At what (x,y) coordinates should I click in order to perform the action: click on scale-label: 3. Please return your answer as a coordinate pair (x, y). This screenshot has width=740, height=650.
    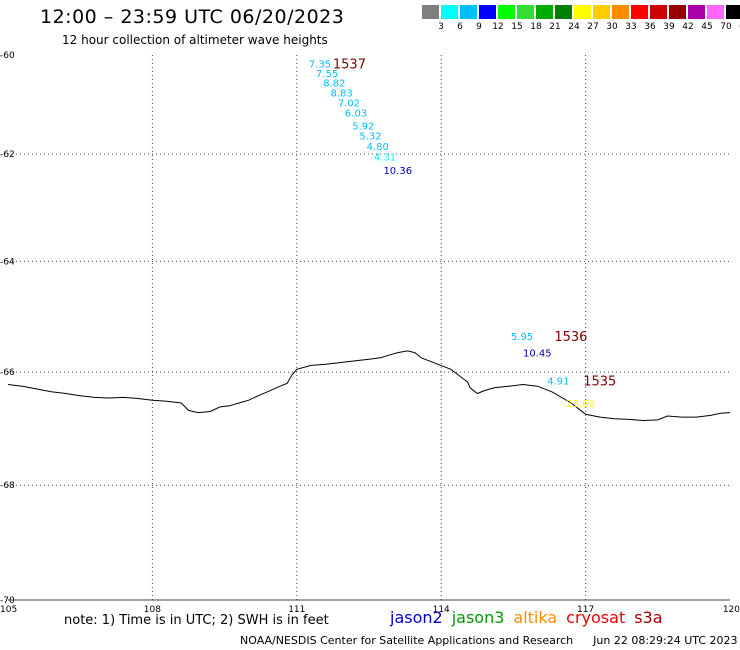
    Looking at the image, I should click on (441, 27).